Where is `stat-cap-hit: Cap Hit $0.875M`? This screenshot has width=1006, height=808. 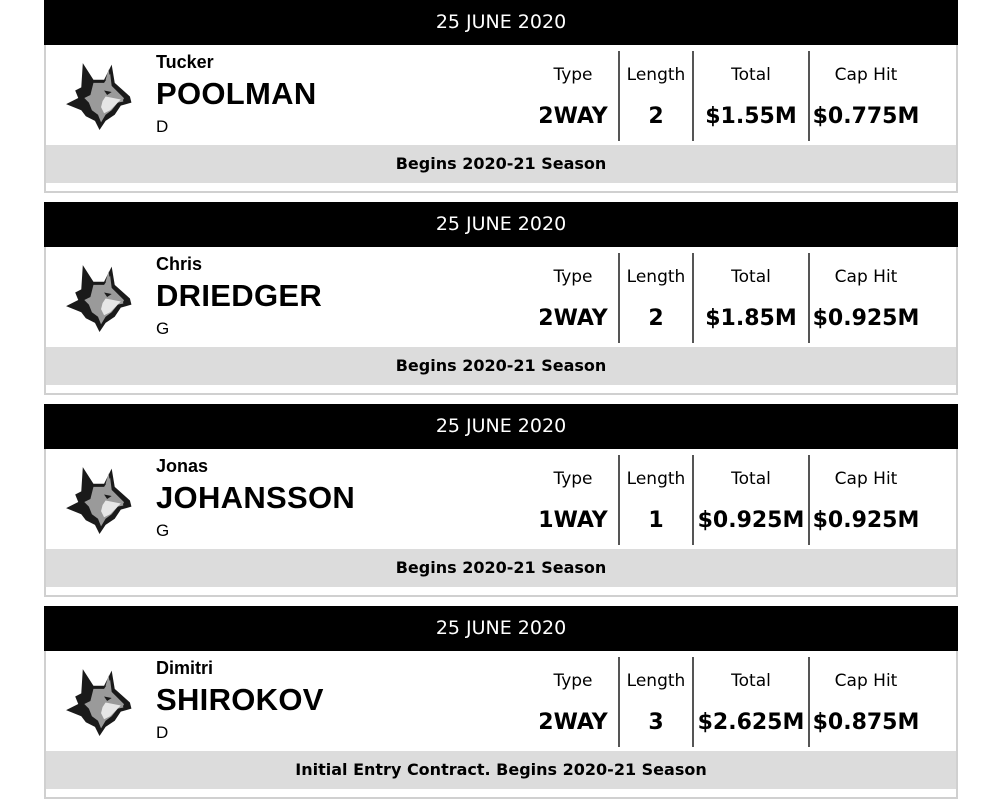
stat-cap-hit: Cap Hit $0.875M is located at coordinates (865, 702).